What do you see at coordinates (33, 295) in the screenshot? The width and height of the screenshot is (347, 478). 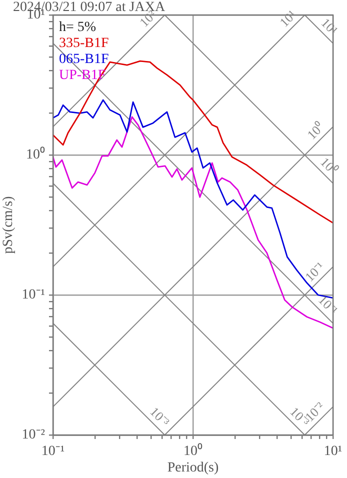 I see `y-tick-label: 10⁻¹` at bounding box center [33, 295].